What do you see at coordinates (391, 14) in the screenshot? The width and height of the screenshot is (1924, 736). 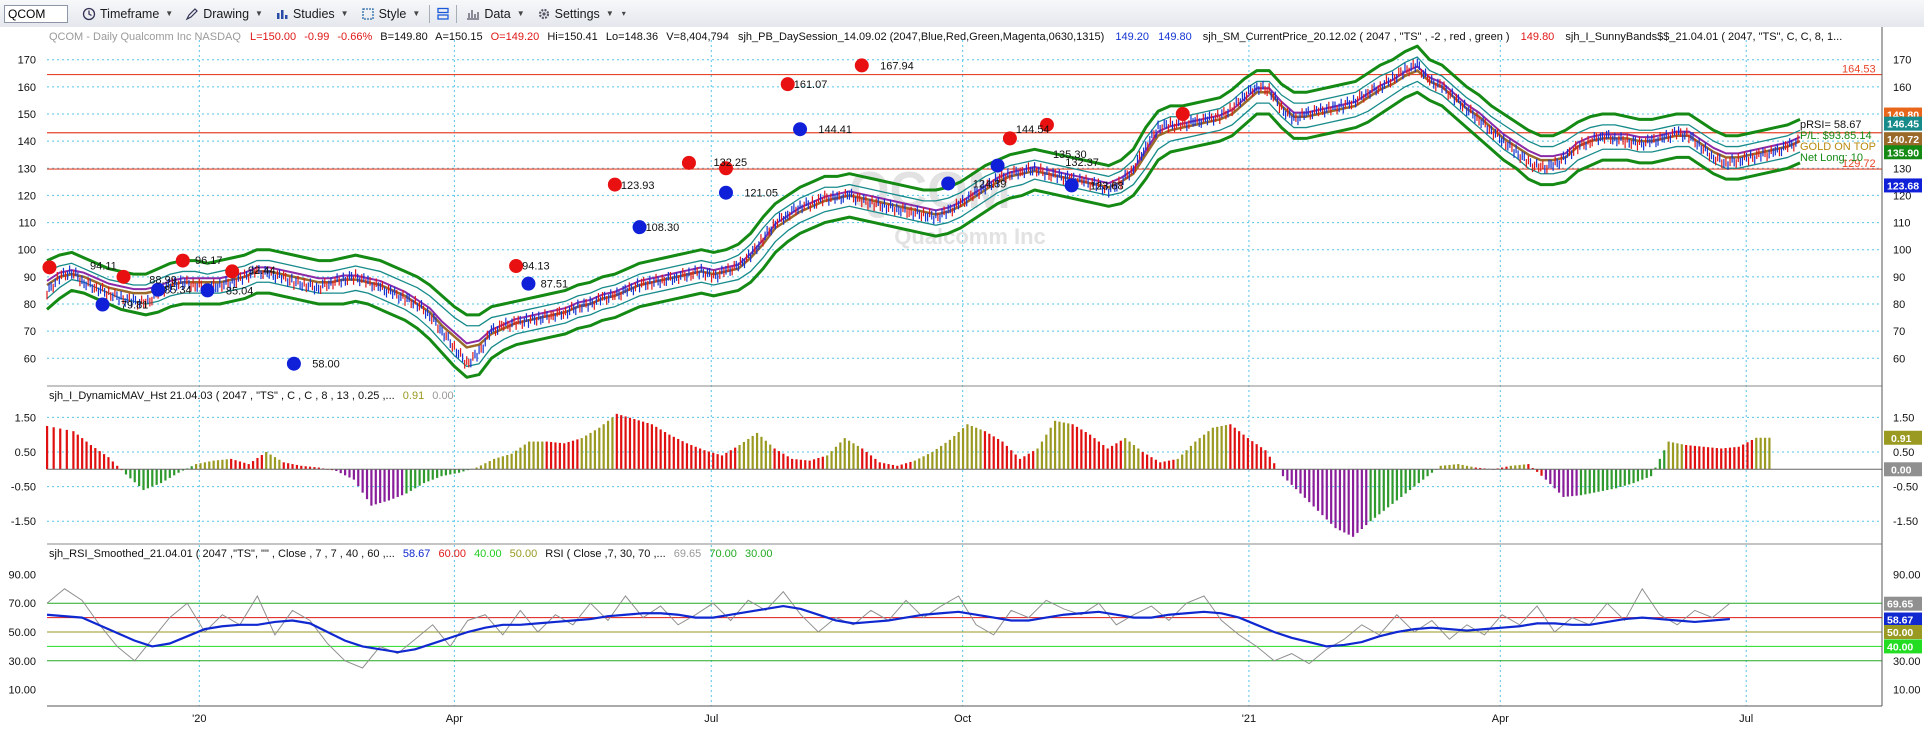 I see `style-button: Style ▼` at bounding box center [391, 14].